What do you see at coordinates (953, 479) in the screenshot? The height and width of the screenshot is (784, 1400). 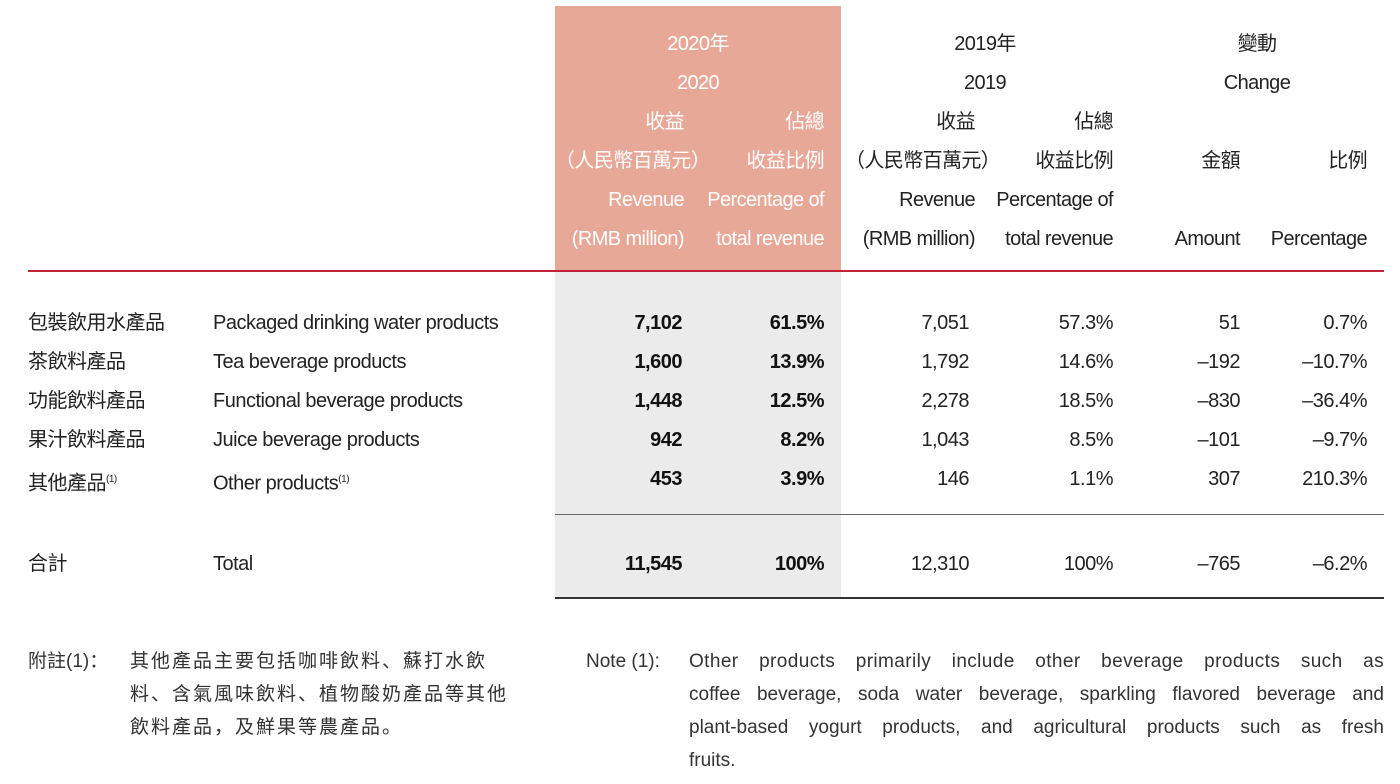 I see `rev-2019: 146` at bounding box center [953, 479].